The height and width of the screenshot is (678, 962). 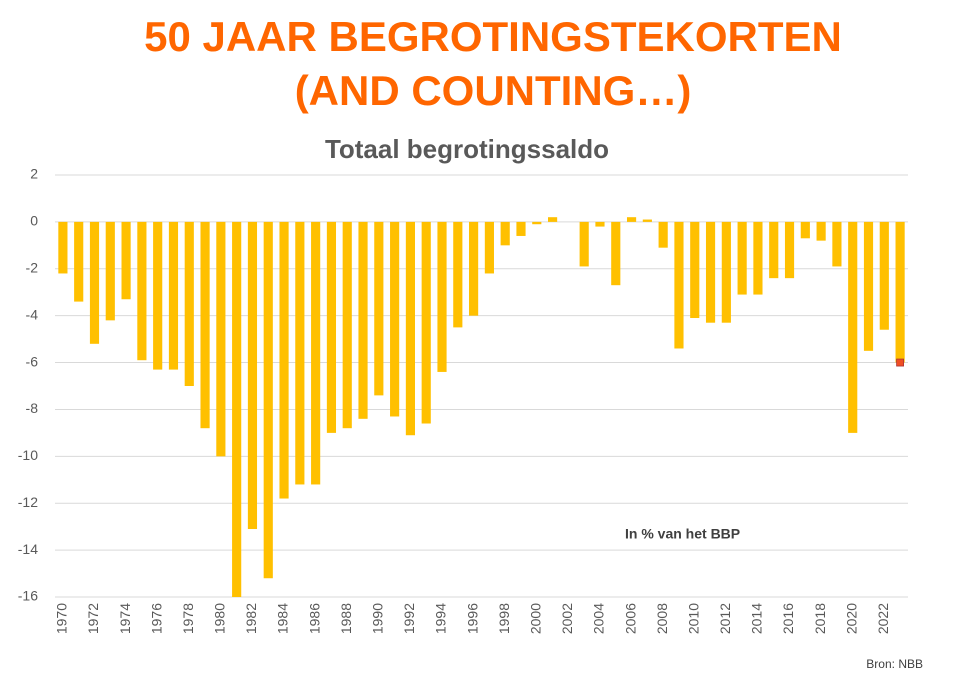 I want to click on x-tick-label: 2014, so click(x=757, y=618).